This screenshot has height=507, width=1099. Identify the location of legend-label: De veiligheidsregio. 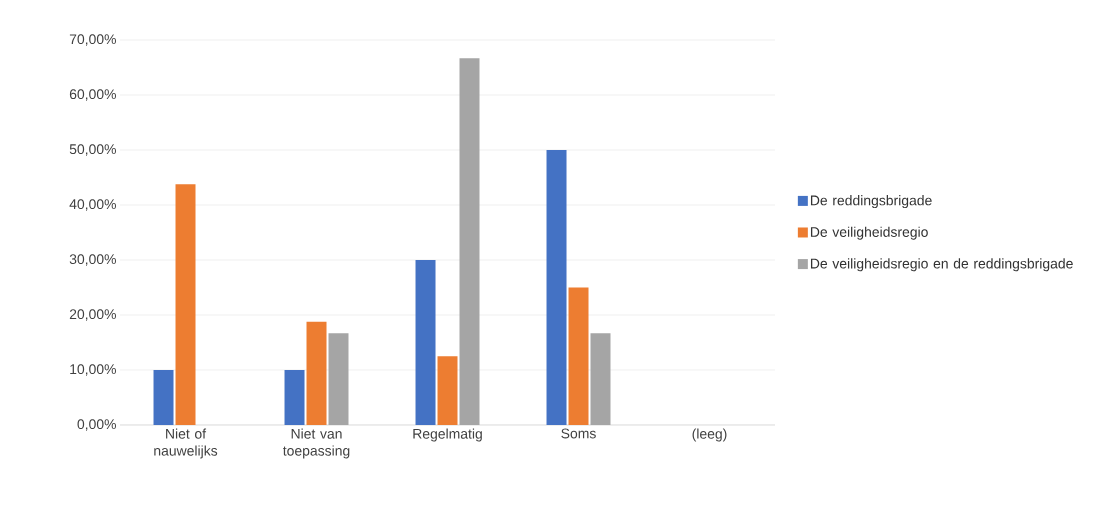
(869, 233).